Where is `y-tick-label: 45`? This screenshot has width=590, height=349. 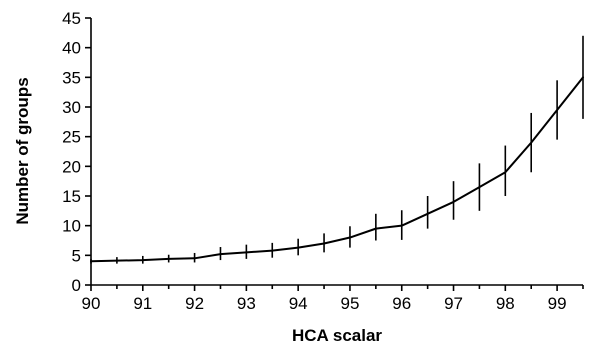 y-tick-label: 45 is located at coordinates (71, 18).